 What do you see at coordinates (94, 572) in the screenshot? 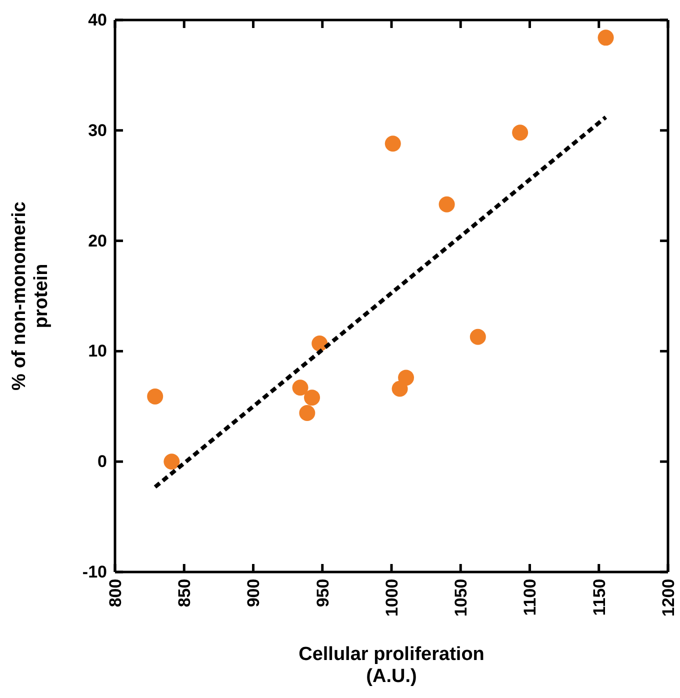
I see `y-tick-label: -10` at bounding box center [94, 572].